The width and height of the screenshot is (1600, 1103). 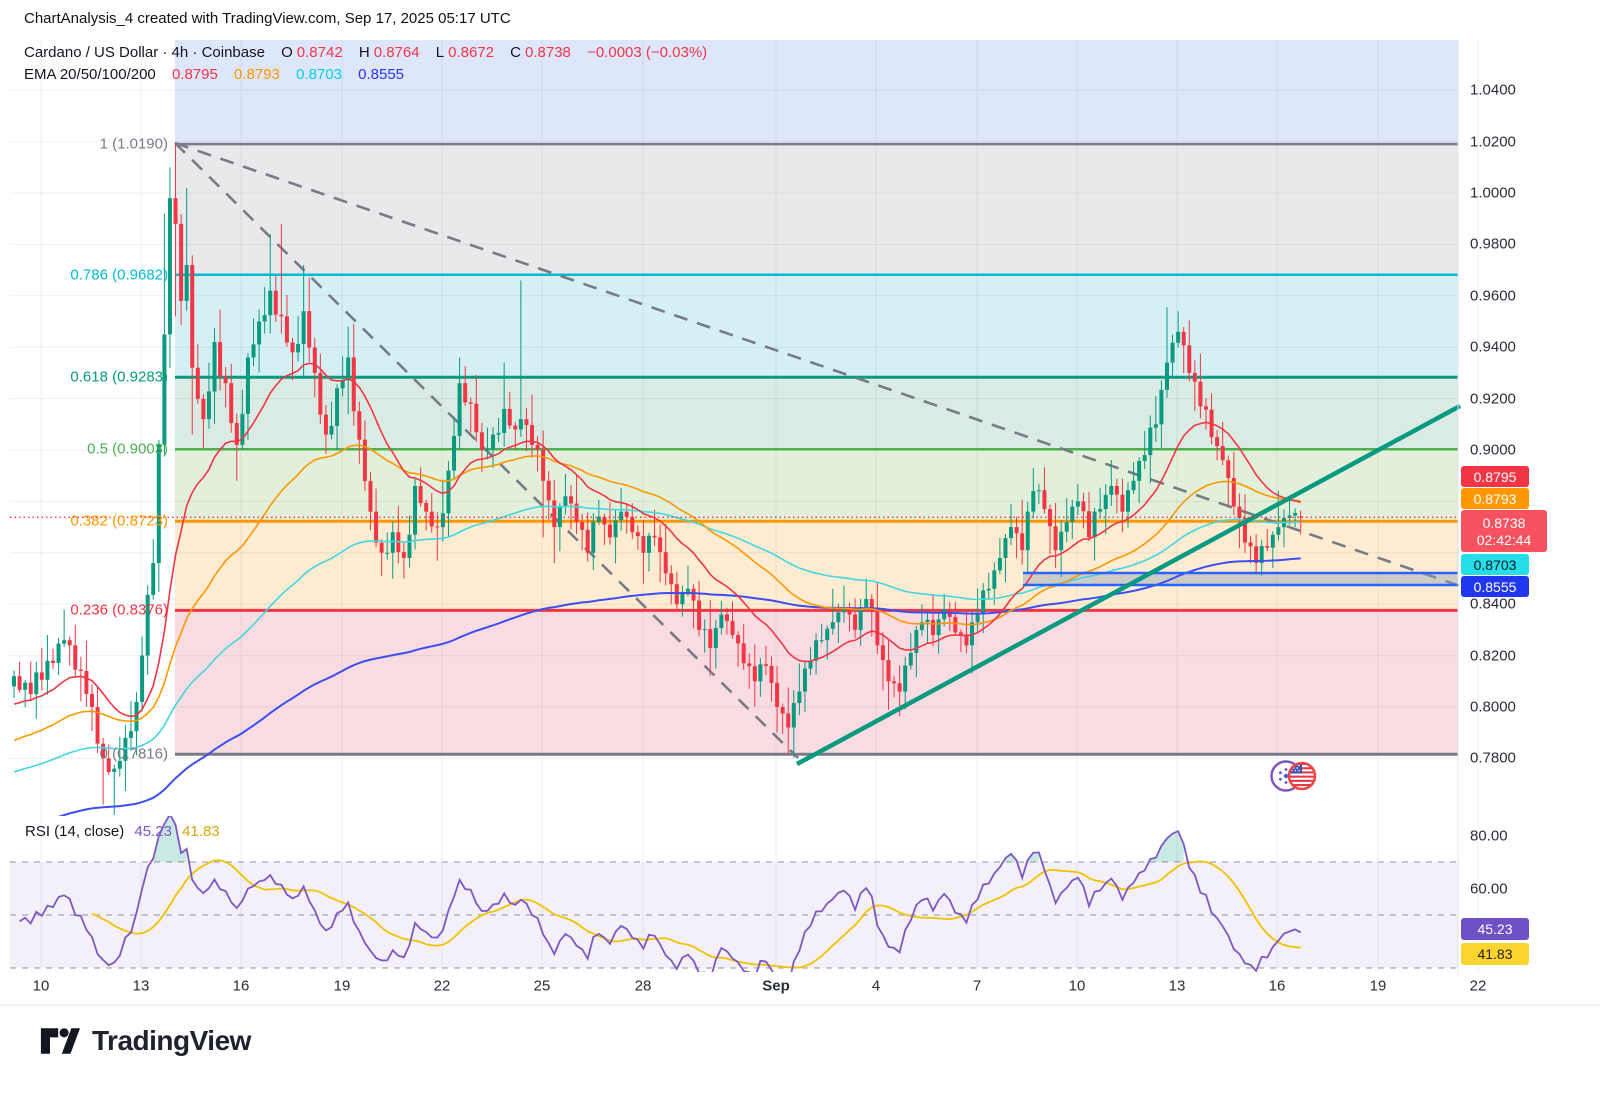 What do you see at coordinates (1493, 656) in the screenshot?
I see `price-tick-0.8200: 0.8200` at bounding box center [1493, 656].